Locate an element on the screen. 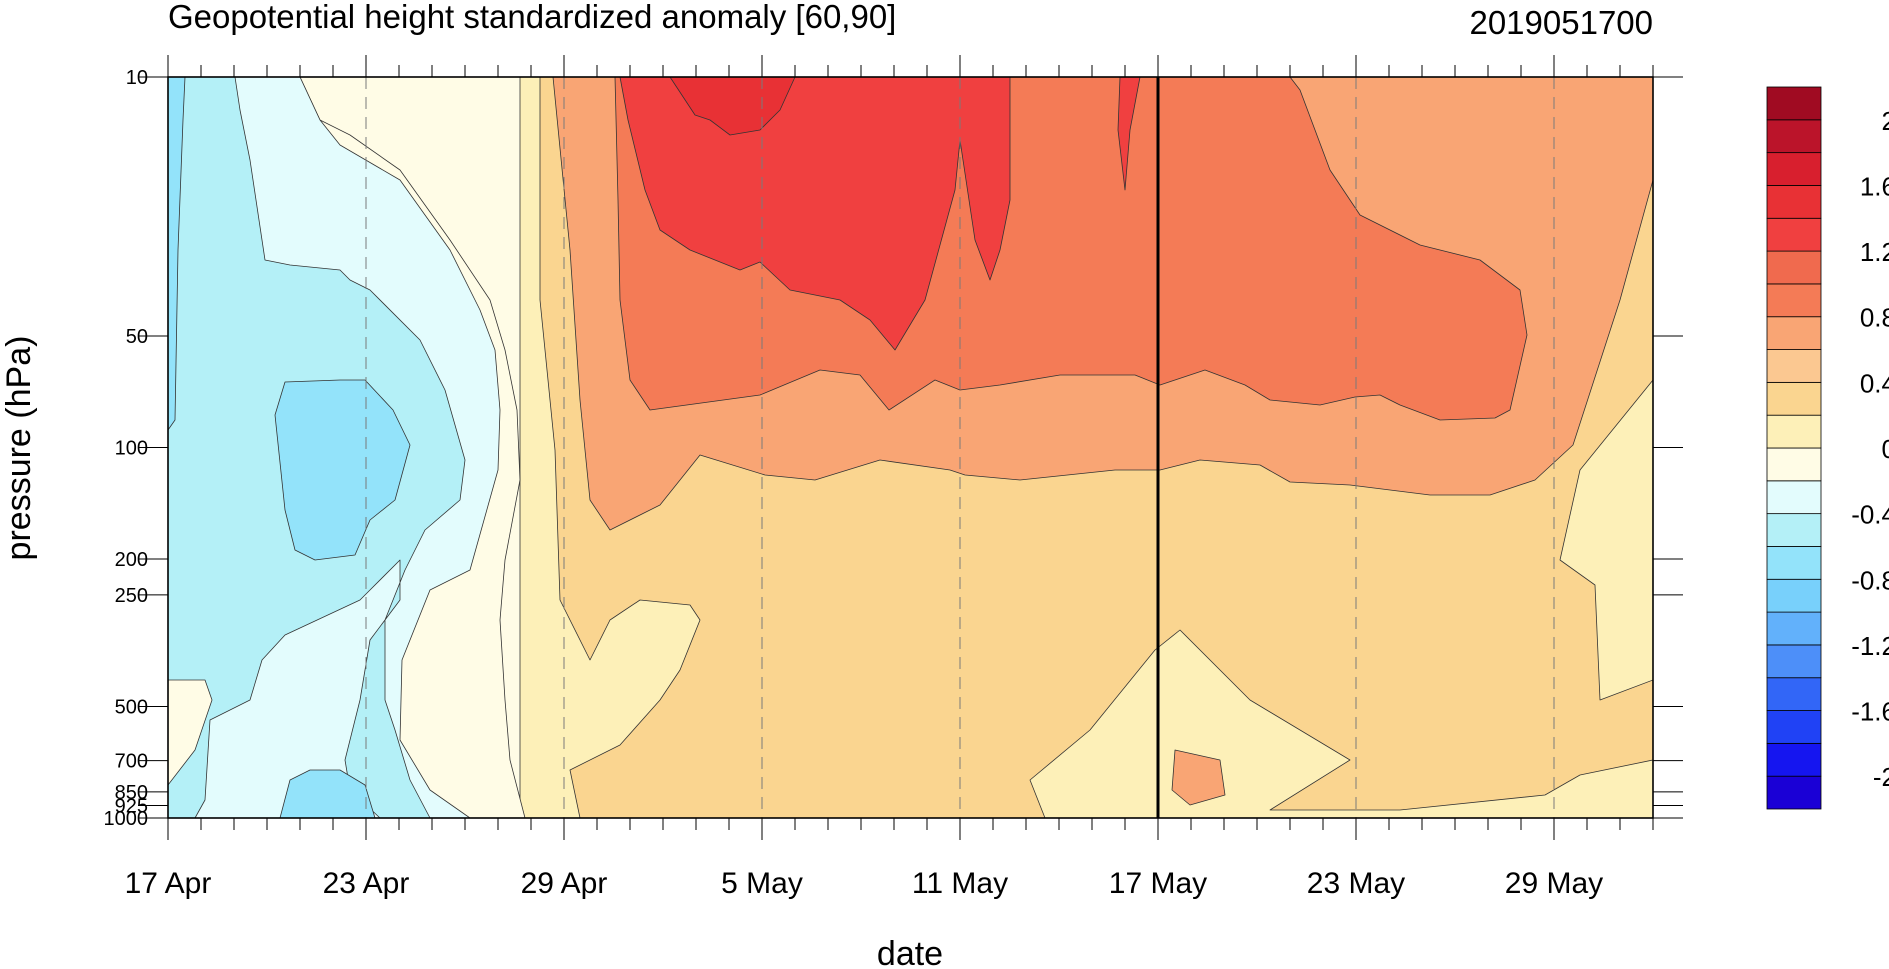 The width and height of the screenshot is (1889, 969). x-tick-label: 11 May is located at coordinates (960, 883).